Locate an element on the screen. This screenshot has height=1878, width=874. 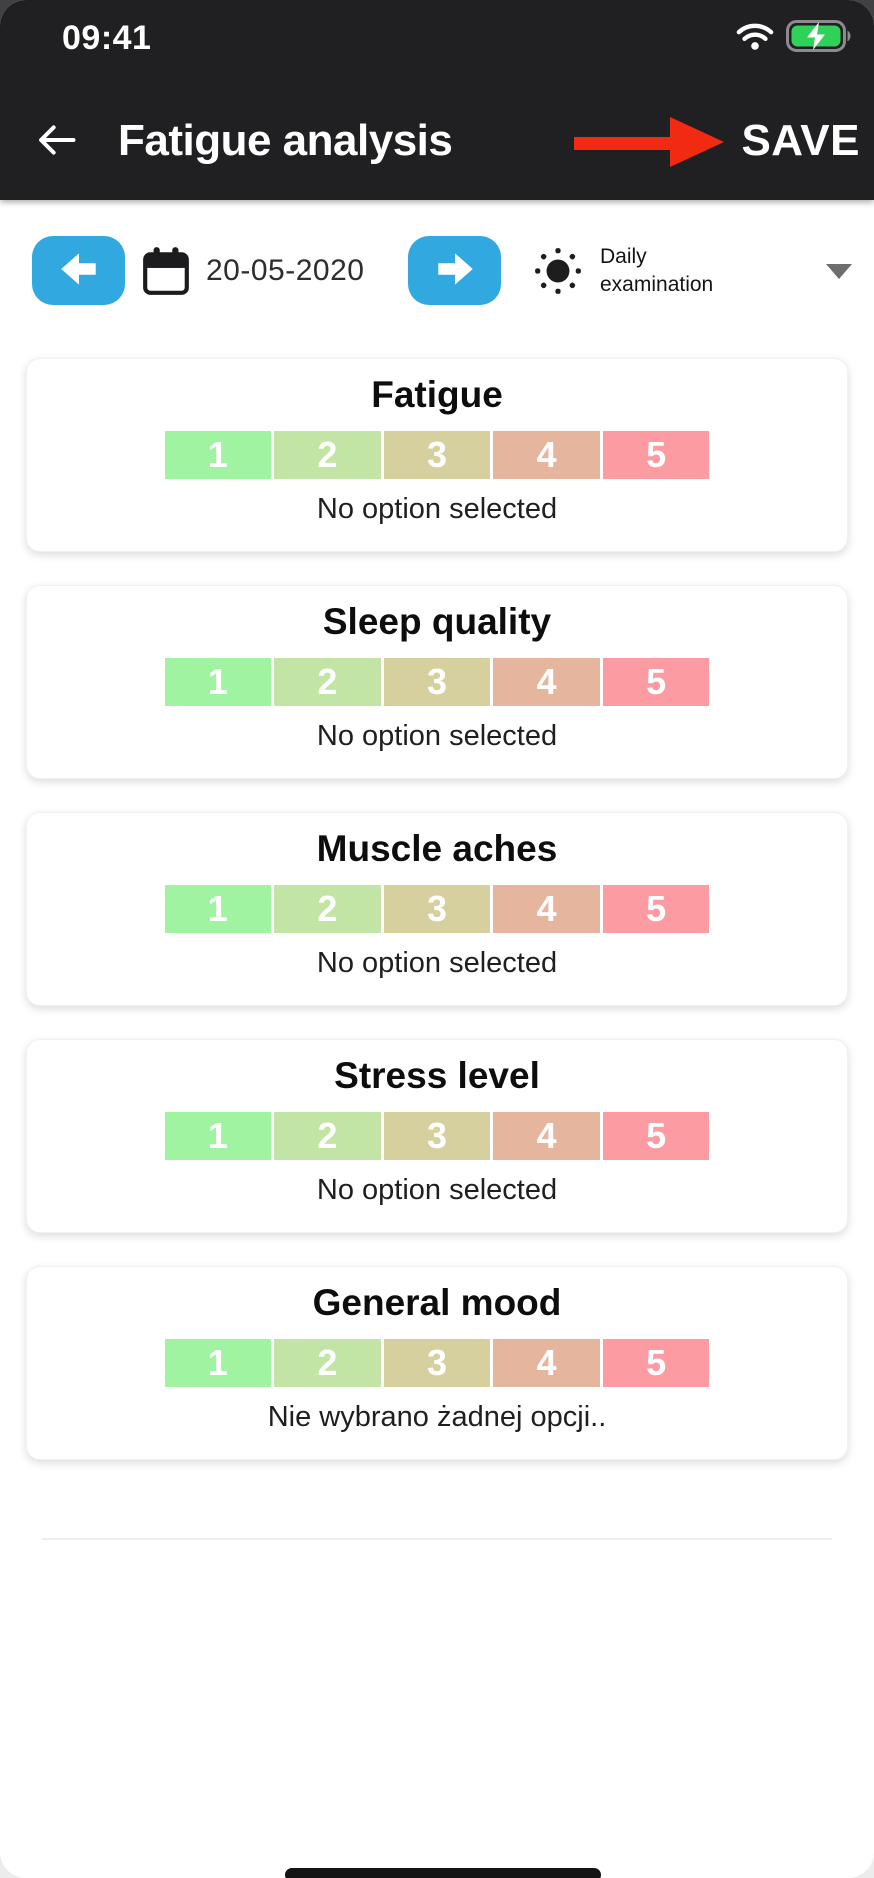
status-bar: 09:41 is located at coordinates (437, 37).